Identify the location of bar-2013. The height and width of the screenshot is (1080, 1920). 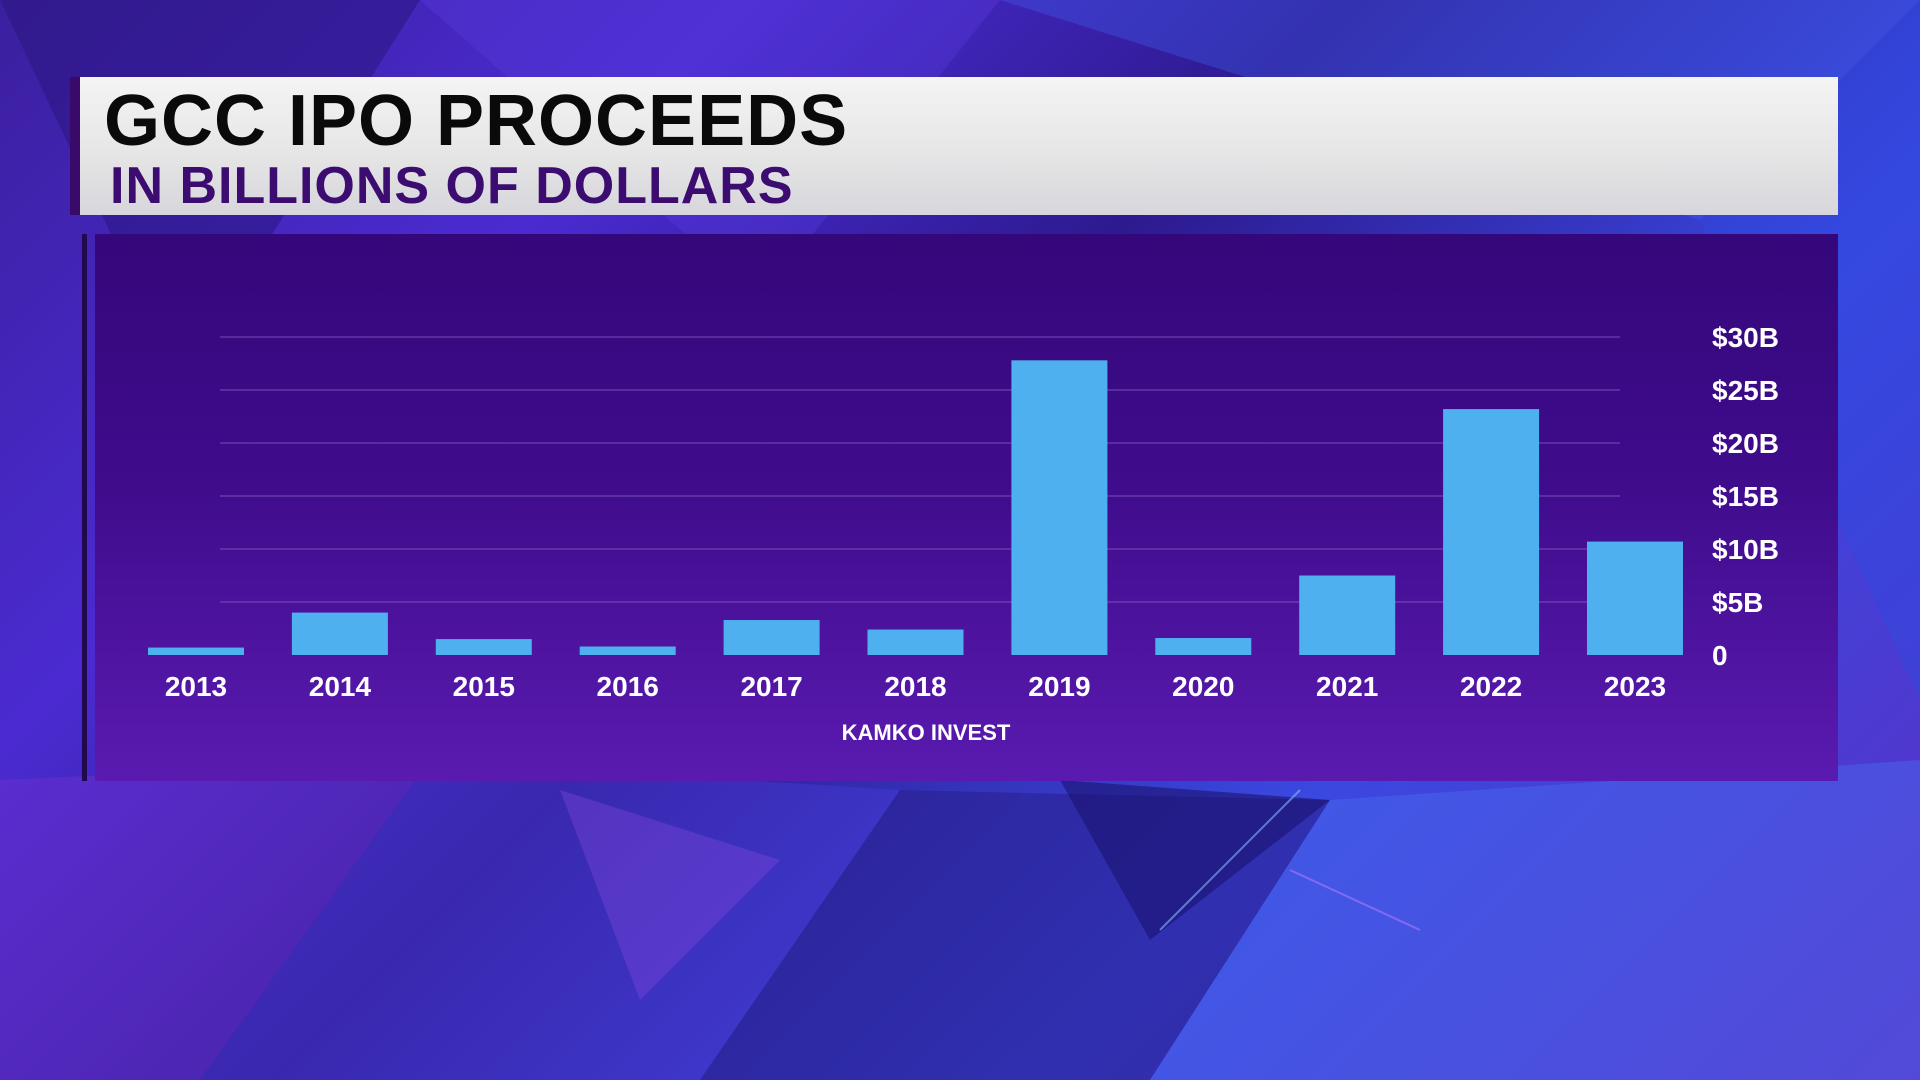
(196, 651).